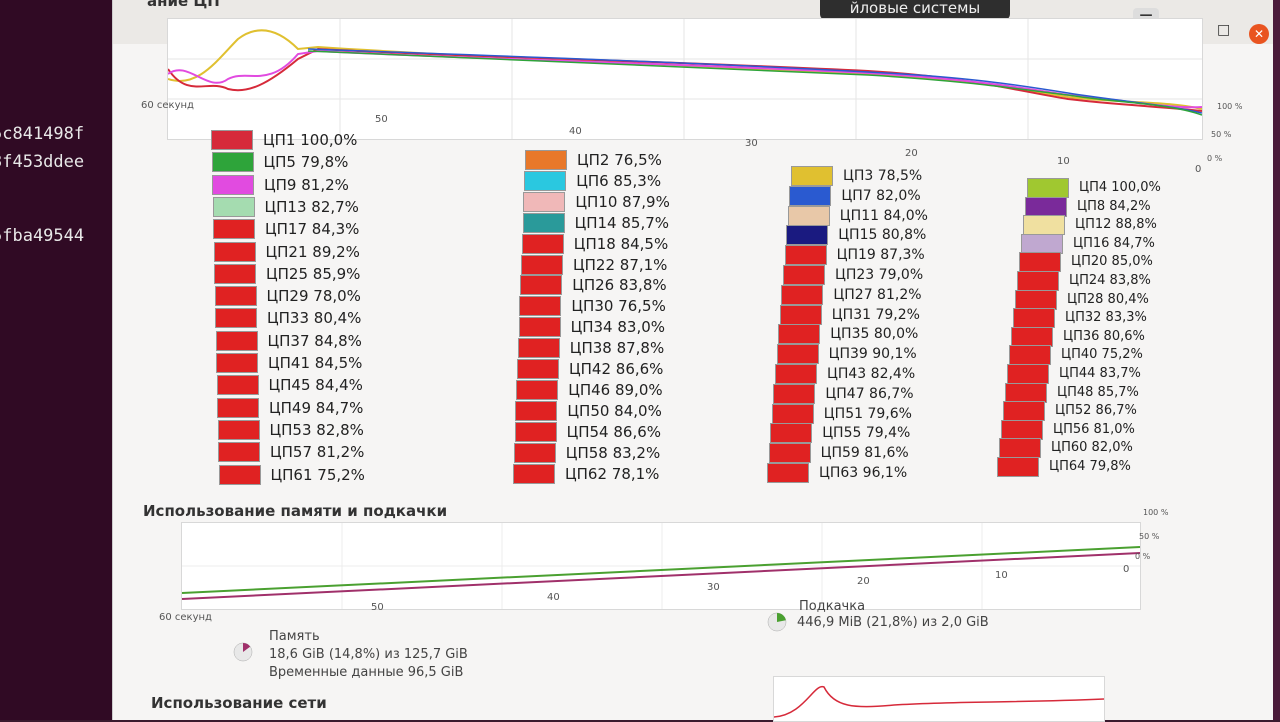  Describe the element at coordinates (612, 473) in the screenshot. I see `cpu-usage-label: ЦП62 78,1%` at that location.